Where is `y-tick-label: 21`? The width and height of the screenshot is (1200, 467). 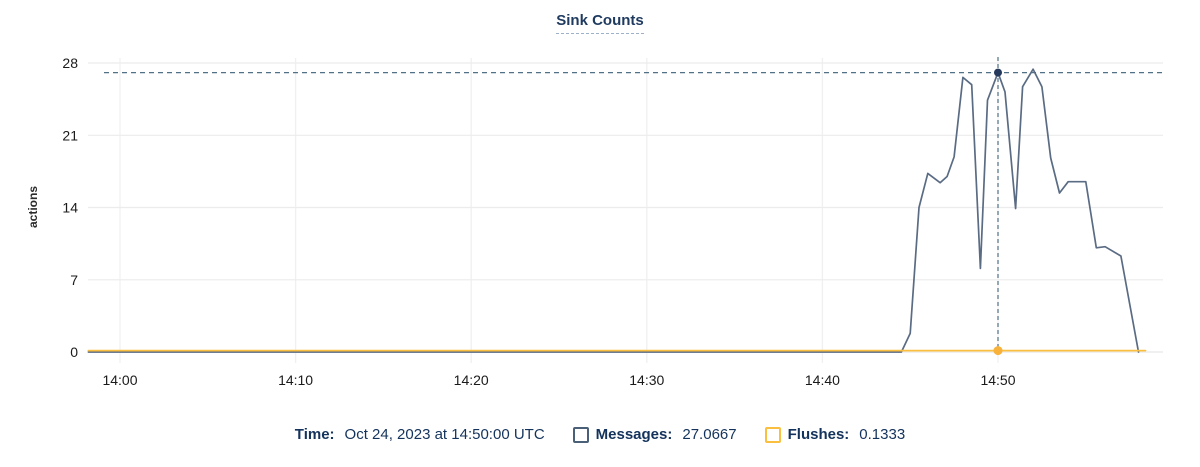
y-tick-label: 21 is located at coordinates (70, 135).